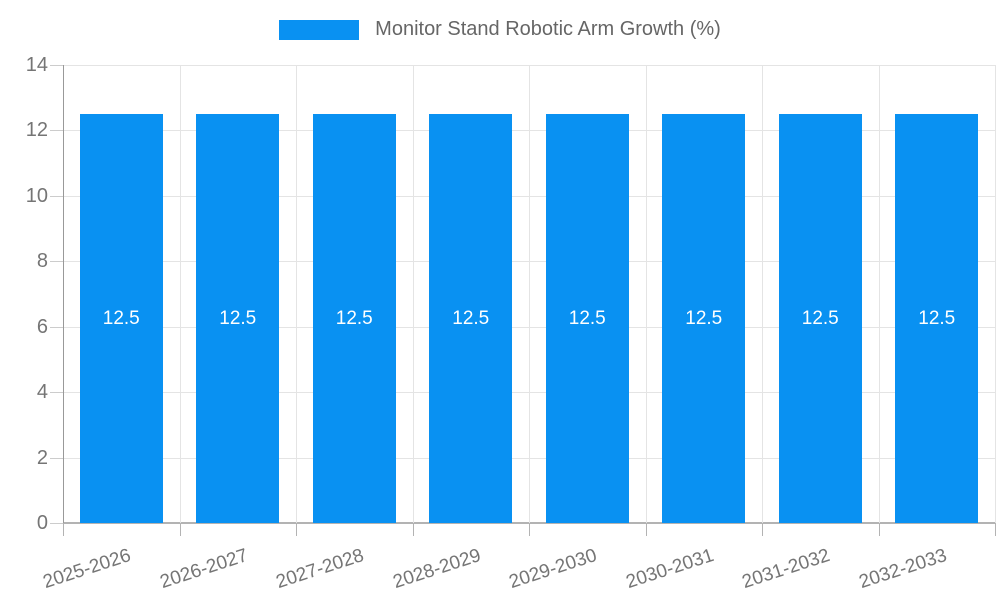  What do you see at coordinates (36, 195) in the screenshot?
I see `y-tick-label: 10` at bounding box center [36, 195].